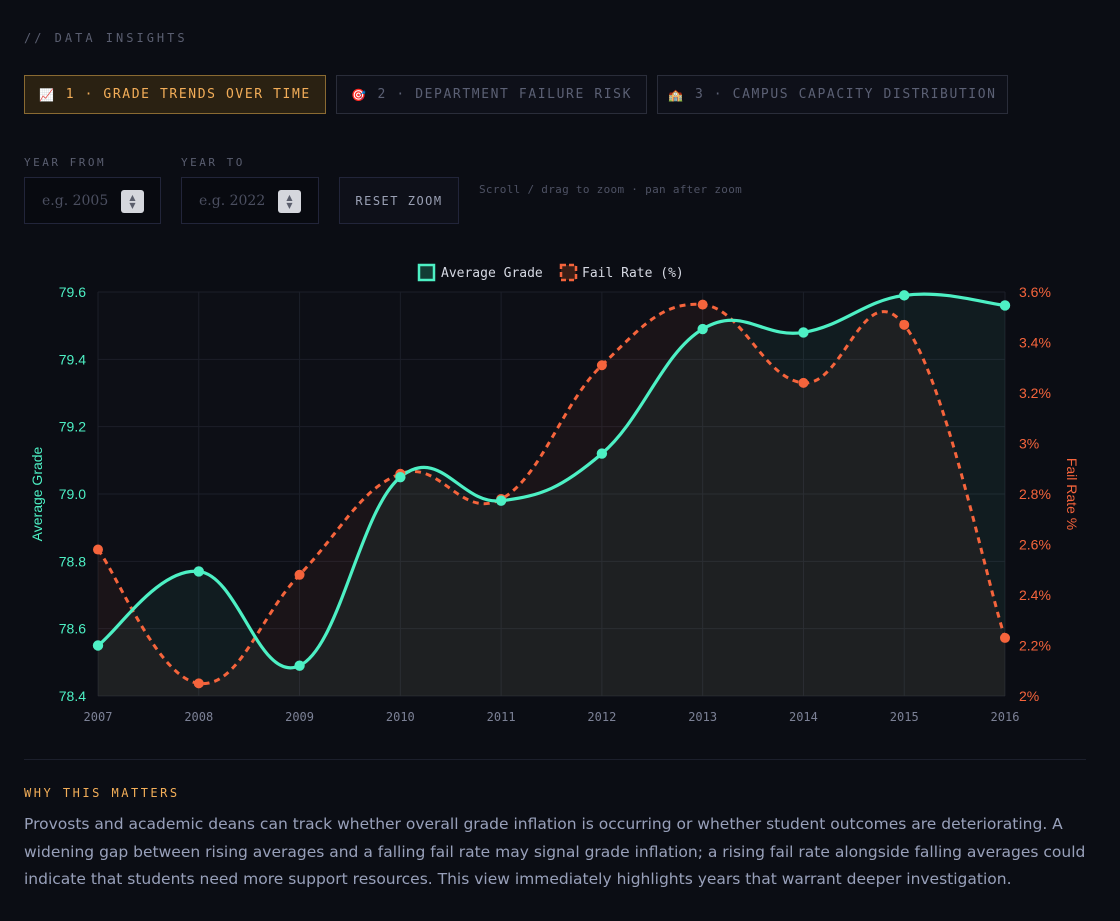  Describe the element at coordinates (803, 717) in the screenshot. I see `x-tick-label: 2014` at that location.